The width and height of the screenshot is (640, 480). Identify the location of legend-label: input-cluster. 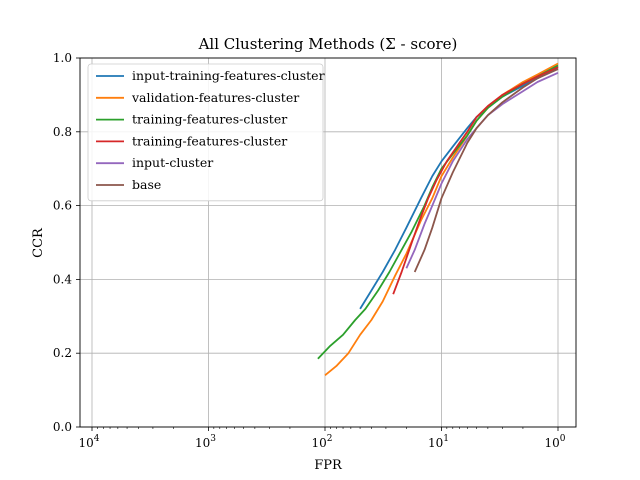
(172, 162).